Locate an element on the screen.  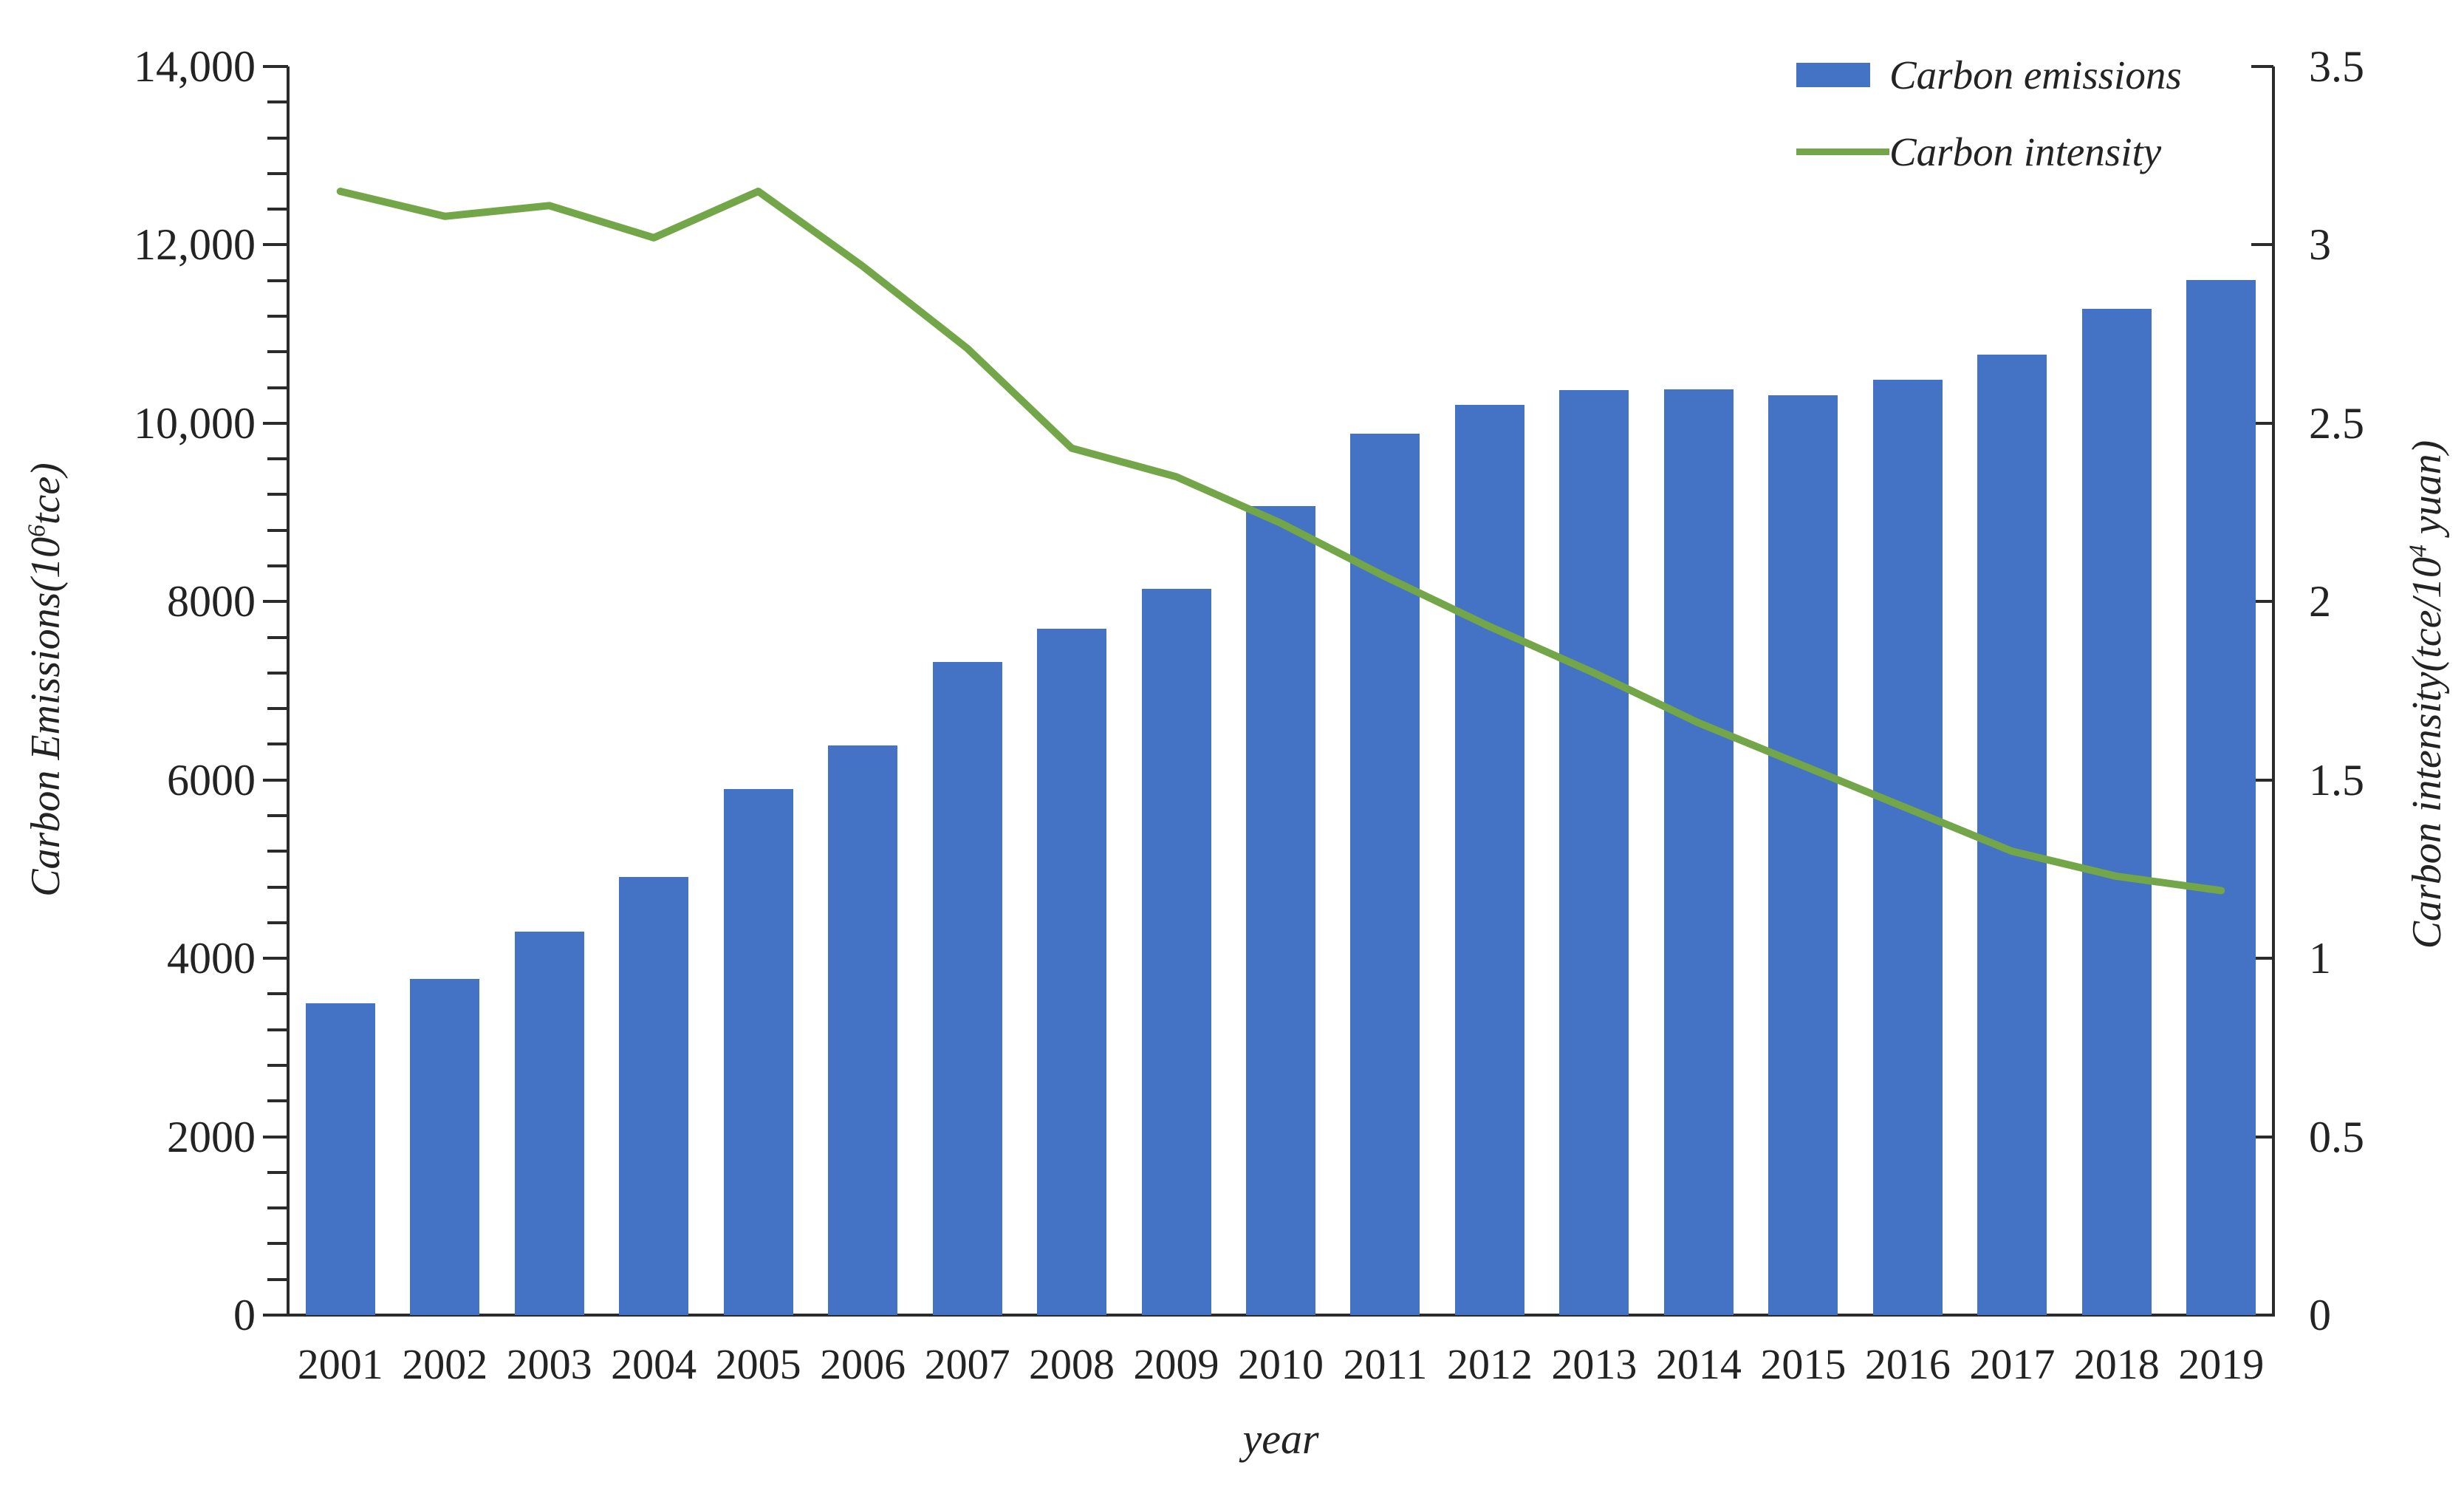
right-axis-tick-label: 0.5 is located at coordinates (2336, 1136).